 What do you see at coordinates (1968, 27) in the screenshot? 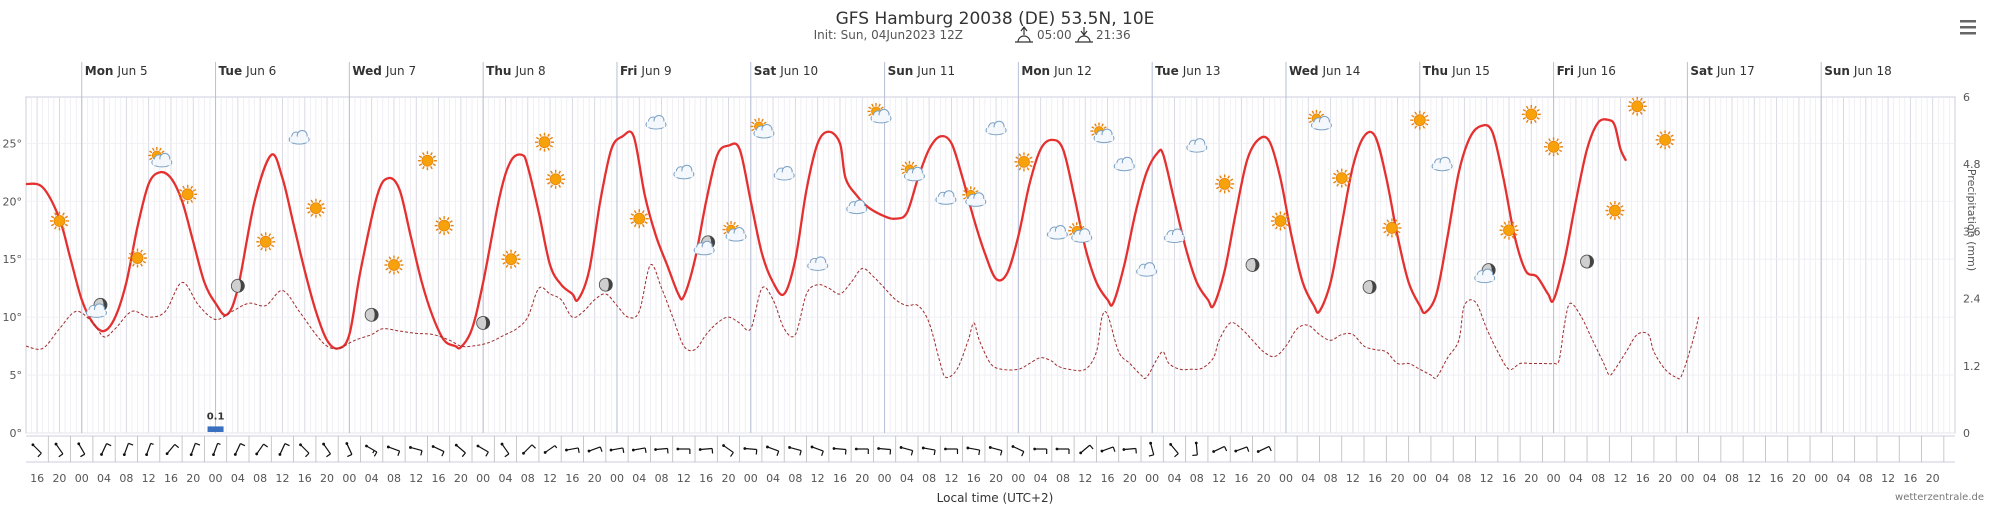
I see `hamburger-menu-icon` at bounding box center [1968, 27].